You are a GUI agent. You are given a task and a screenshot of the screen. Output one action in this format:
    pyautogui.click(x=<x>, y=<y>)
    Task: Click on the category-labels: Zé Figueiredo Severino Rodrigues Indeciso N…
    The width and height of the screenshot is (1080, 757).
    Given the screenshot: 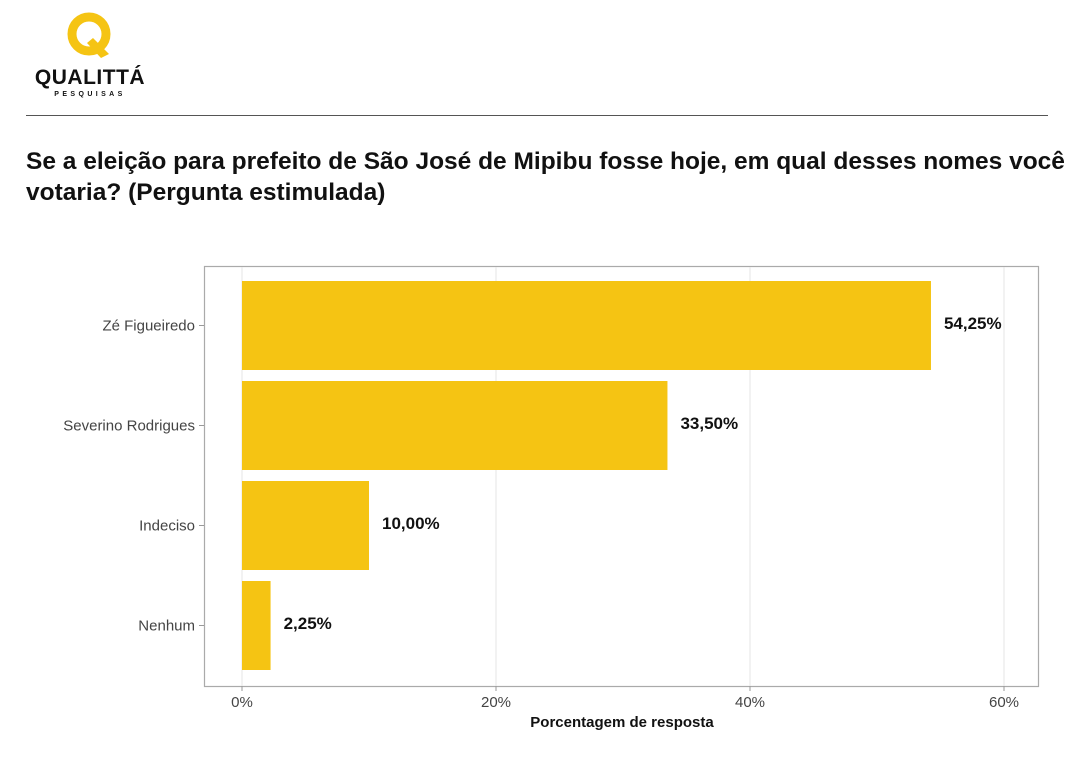 What is the action you would take?
    pyautogui.click(x=133, y=476)
    